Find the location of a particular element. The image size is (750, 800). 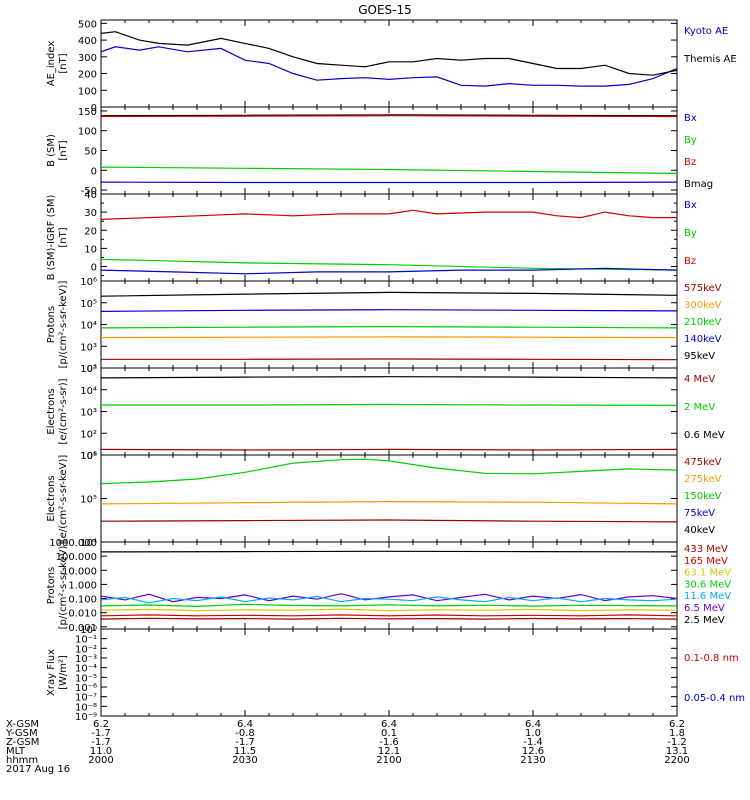

legend-entry: 0.1-0.8 nm is located at coordinates (711, 658).